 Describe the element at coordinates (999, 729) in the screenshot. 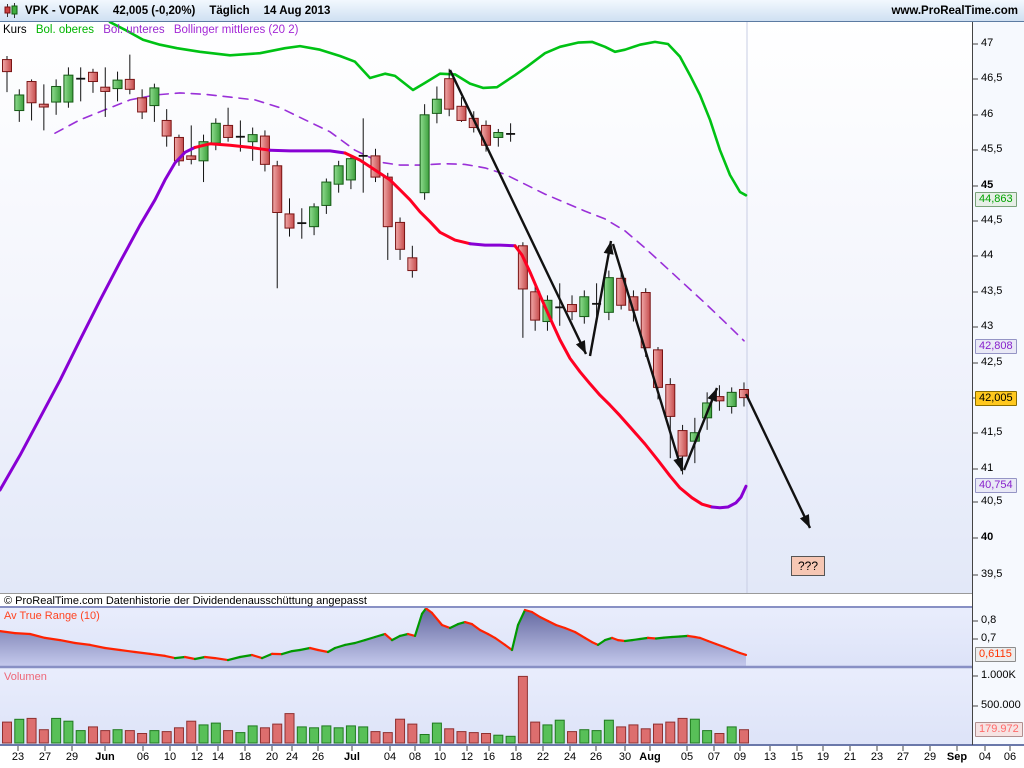

I see `volume-value-box: 179.972` at that location.